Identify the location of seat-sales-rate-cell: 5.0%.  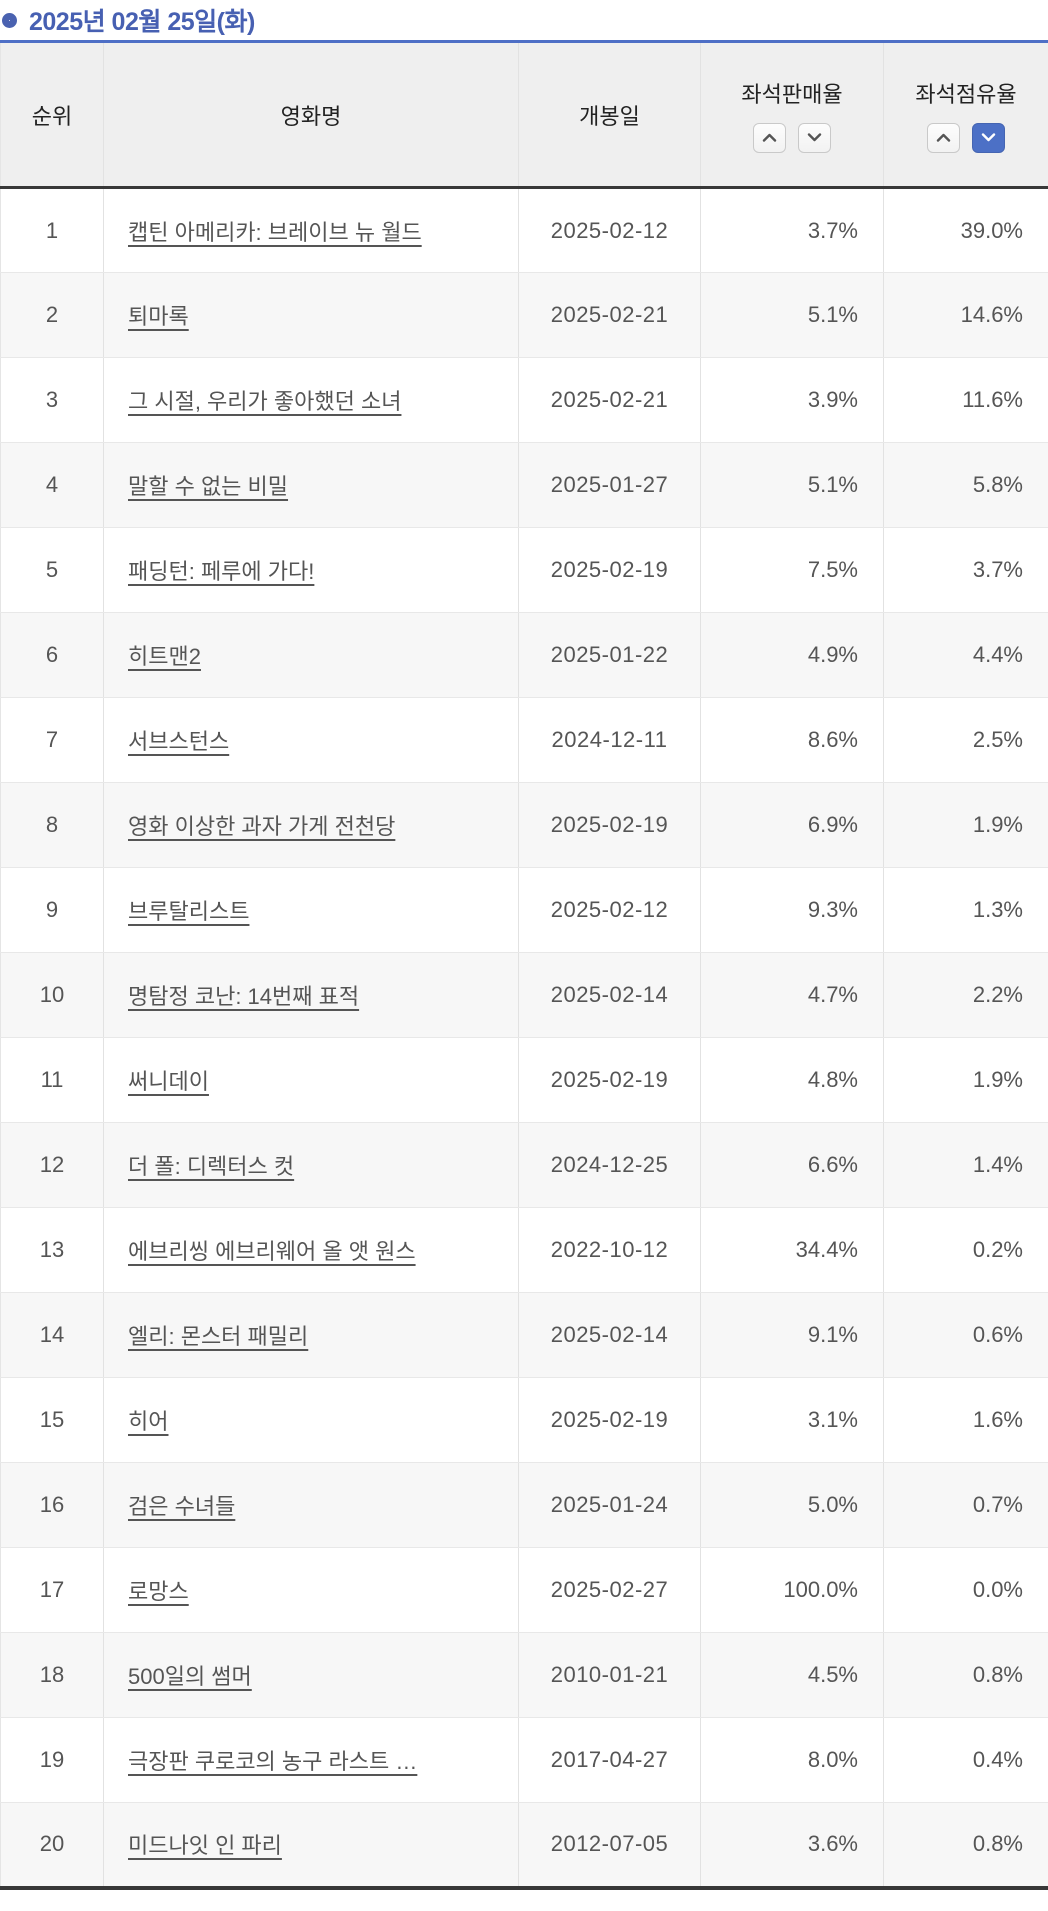
(792, 1505).